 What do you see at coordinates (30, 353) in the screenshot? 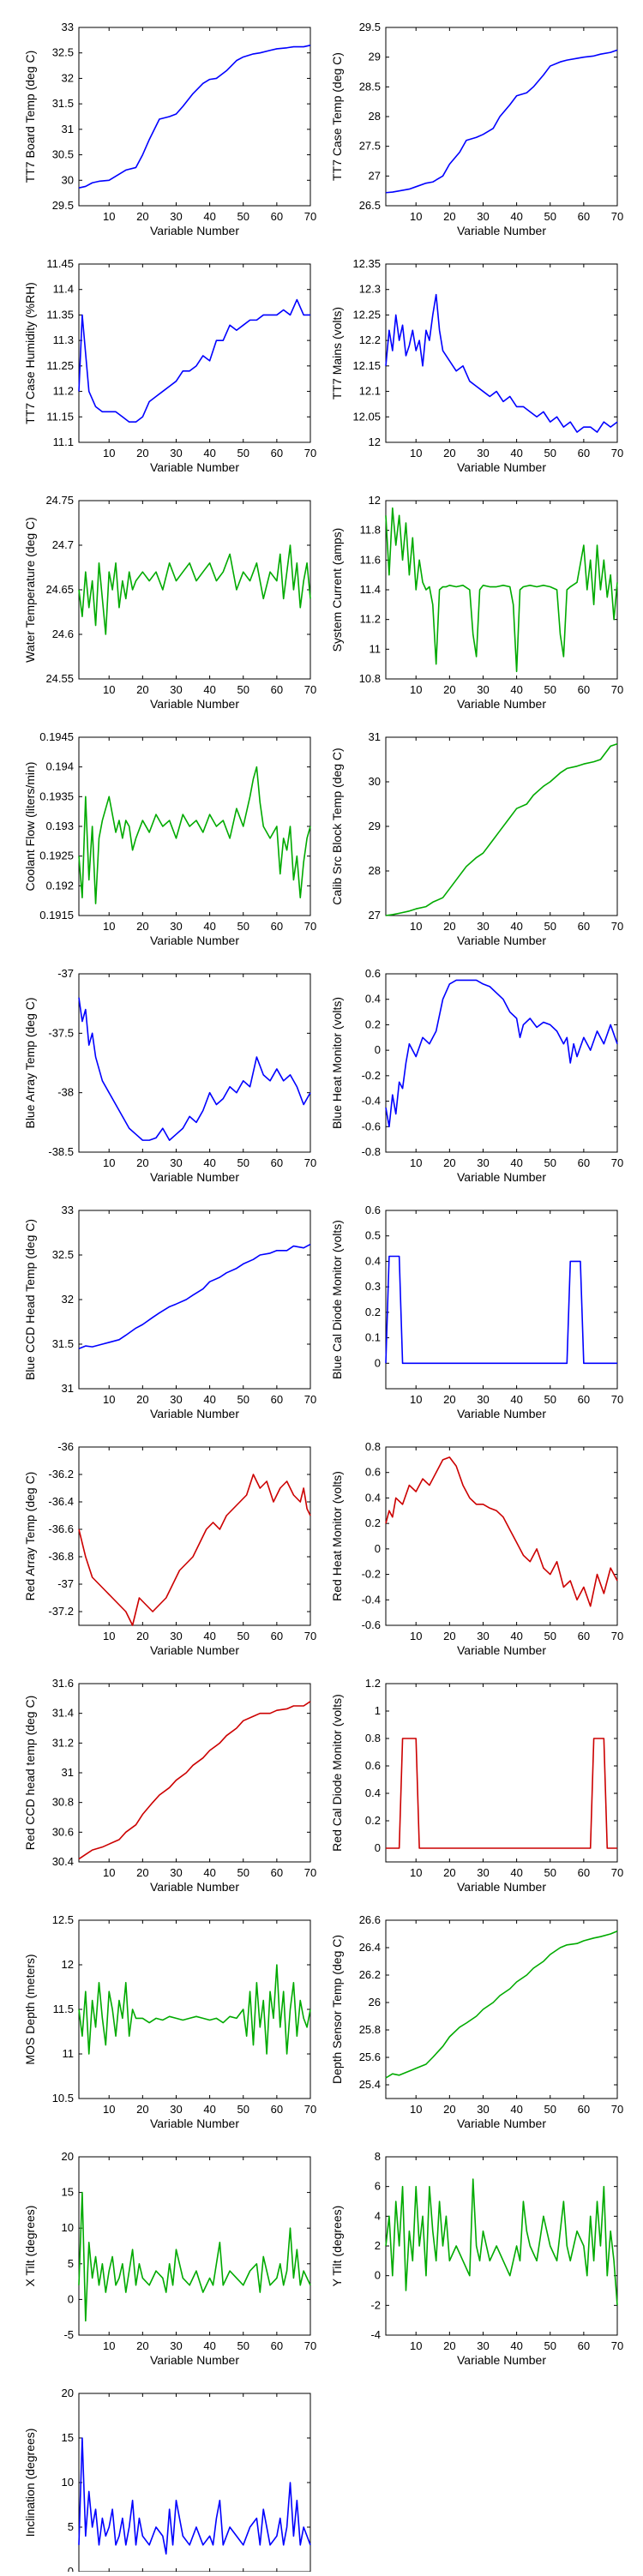
I see `y-axis-label: TT7 Case Humidity (%RH)` at bounding box center [30, 353].